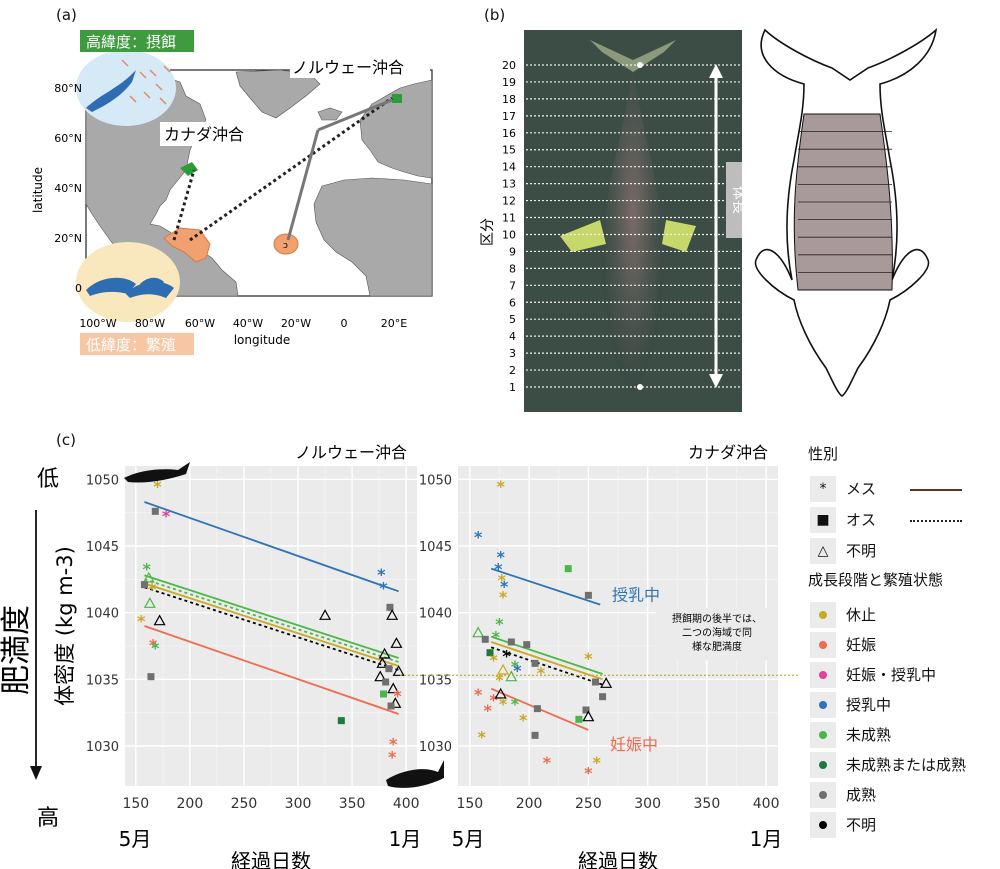 The height and width of the screenshot is (869, 1000). I want to click on fatness-low-label: 低, so click(48, 479).